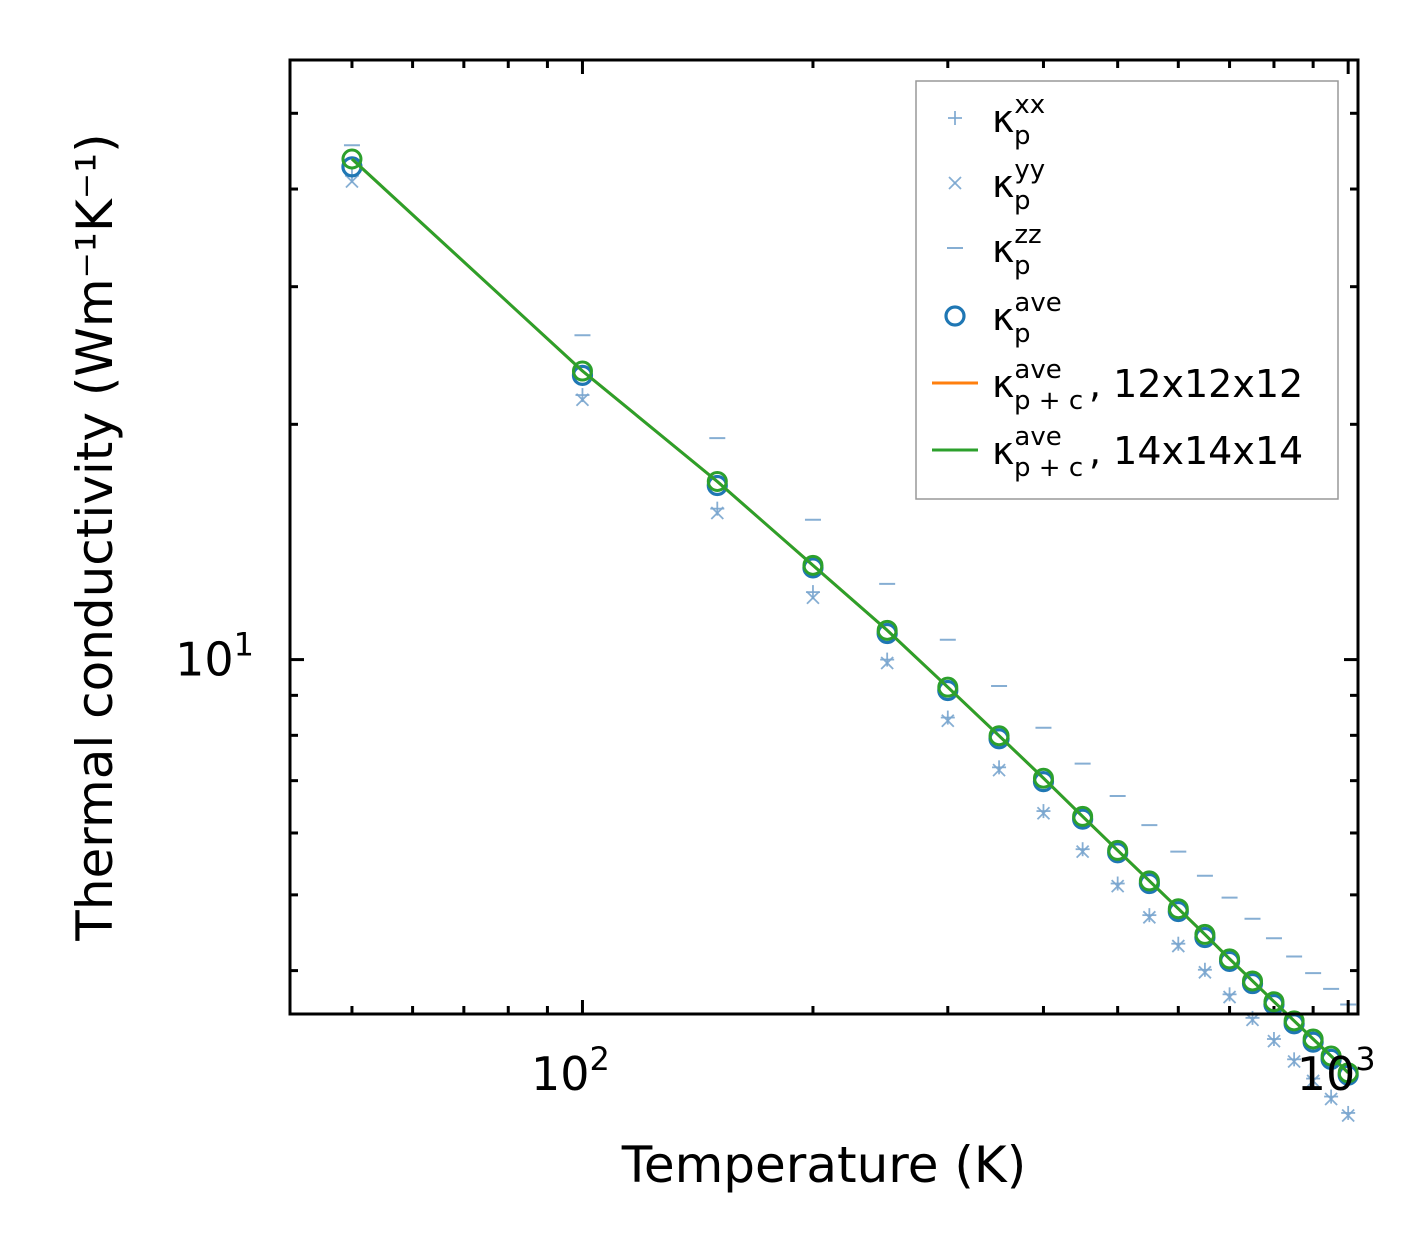 Image resolution: width=1420 pixels, height=1254 pixels. I want to click on x-tick-label: 10², so click(570, 1070).